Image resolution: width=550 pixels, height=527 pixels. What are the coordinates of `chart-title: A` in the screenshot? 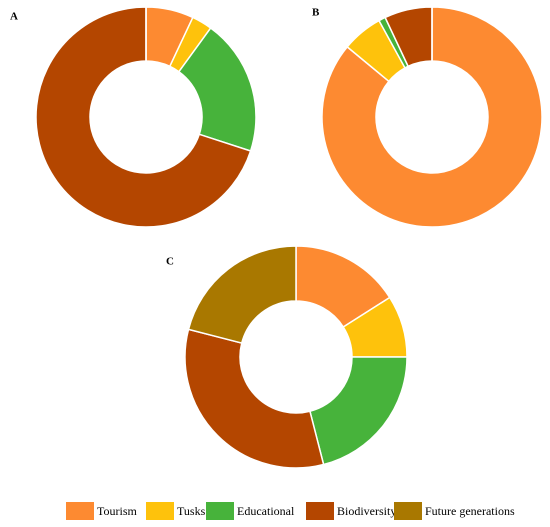 It's located at (14, 17).